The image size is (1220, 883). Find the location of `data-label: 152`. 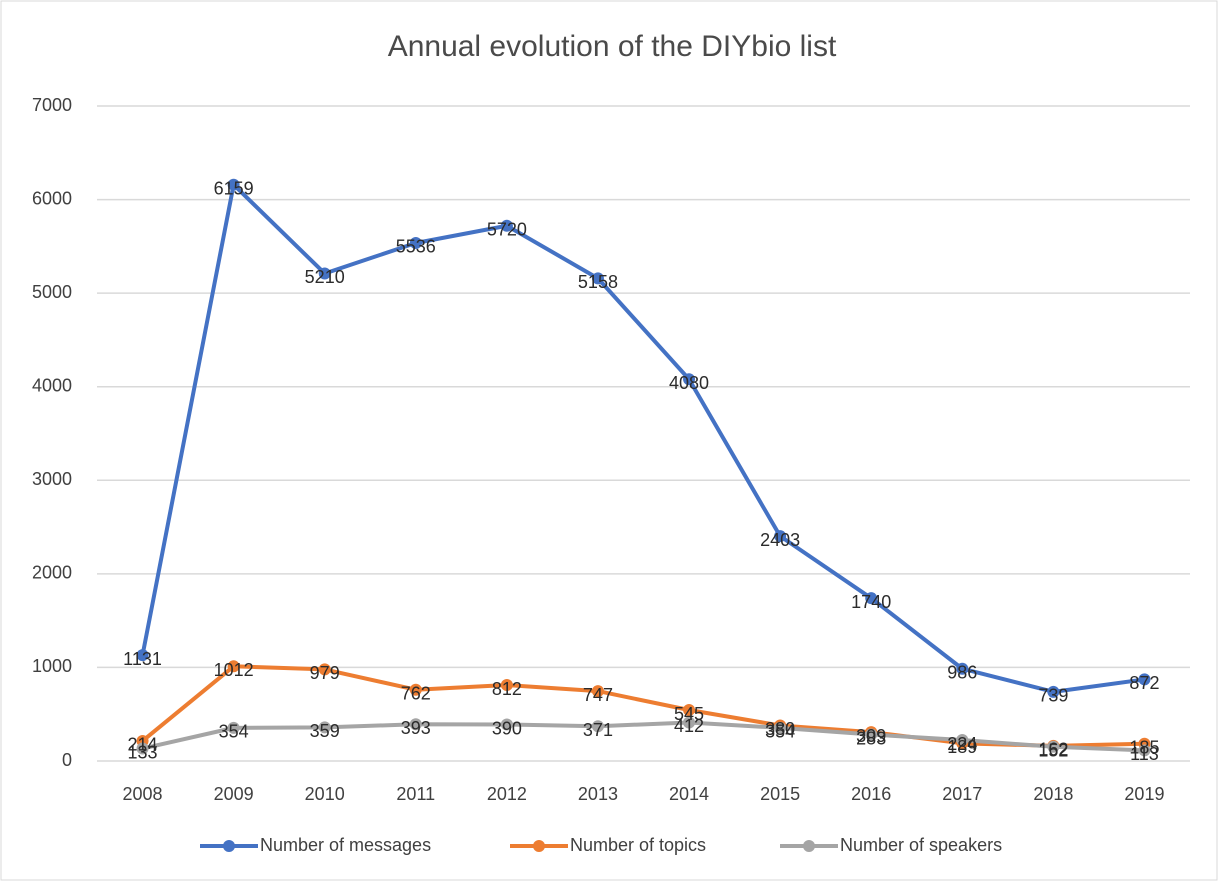

data-label: 152 is located at coordinates (1053, 751).